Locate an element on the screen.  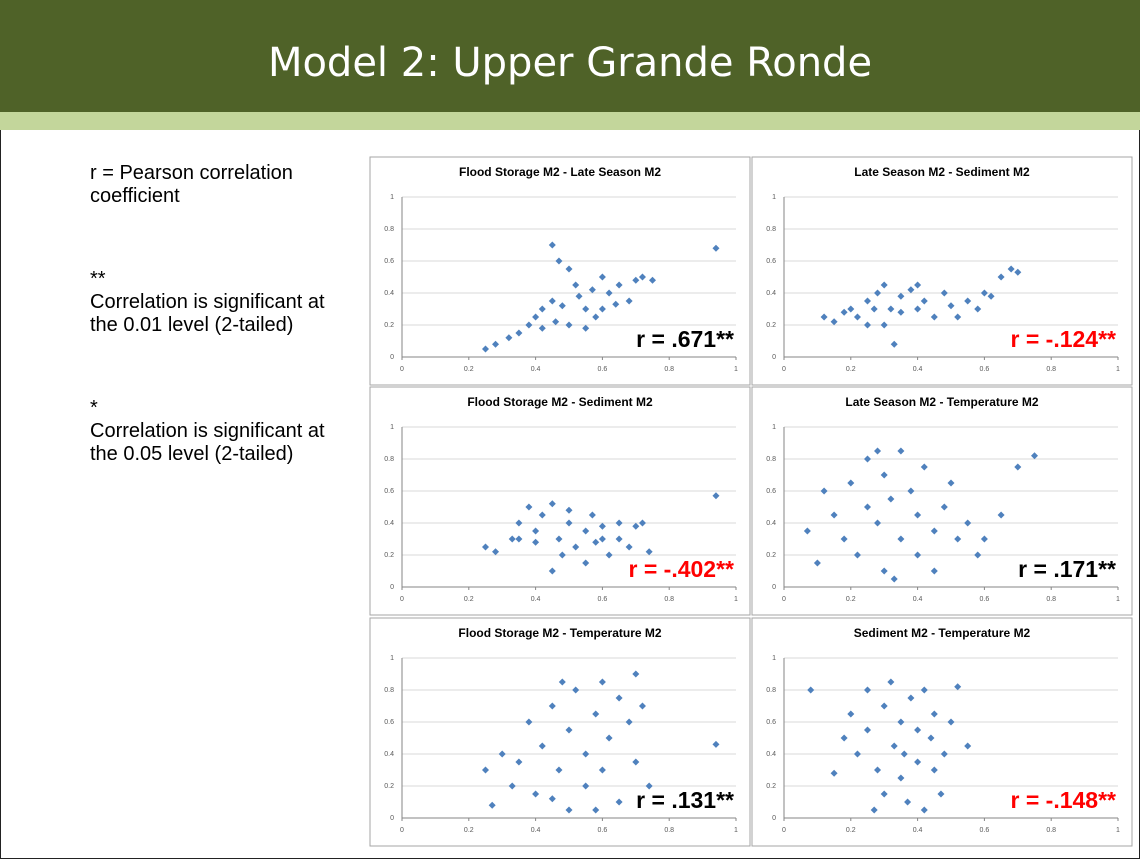
x-tick-label: 0.4 is located at coordinates (918, 369).